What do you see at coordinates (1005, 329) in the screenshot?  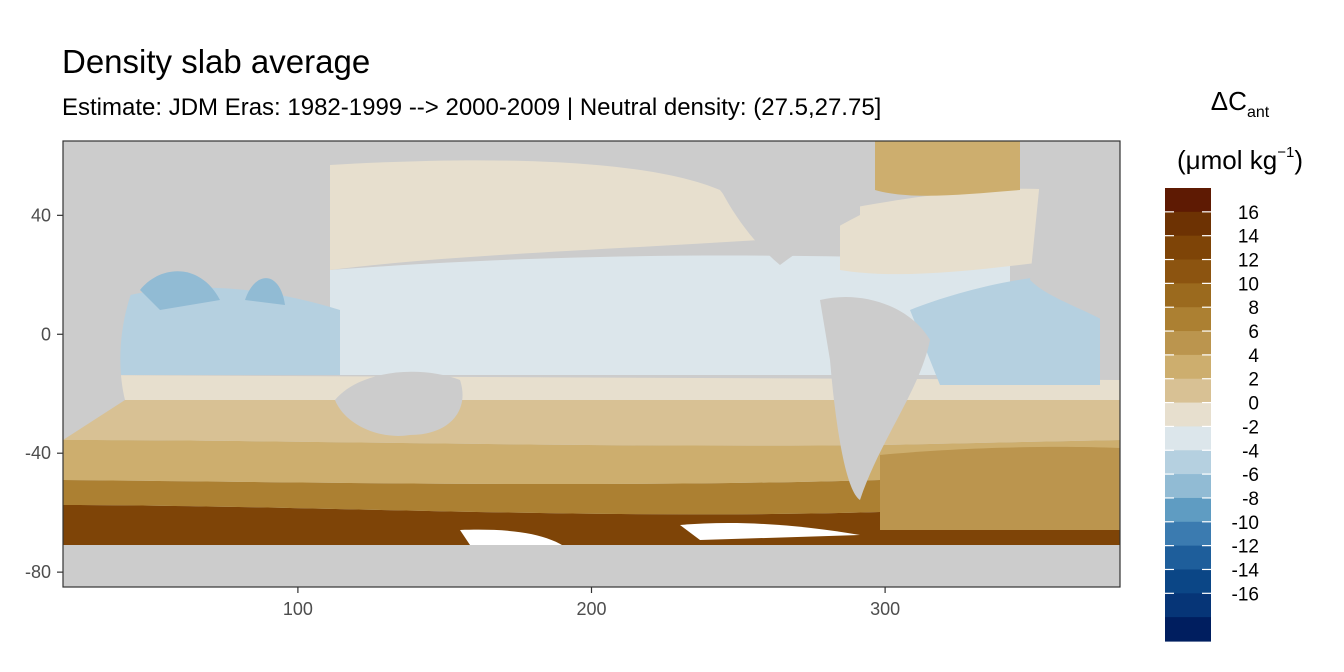 I see `tropical-atlantic` at bounding box center [1005, 329].